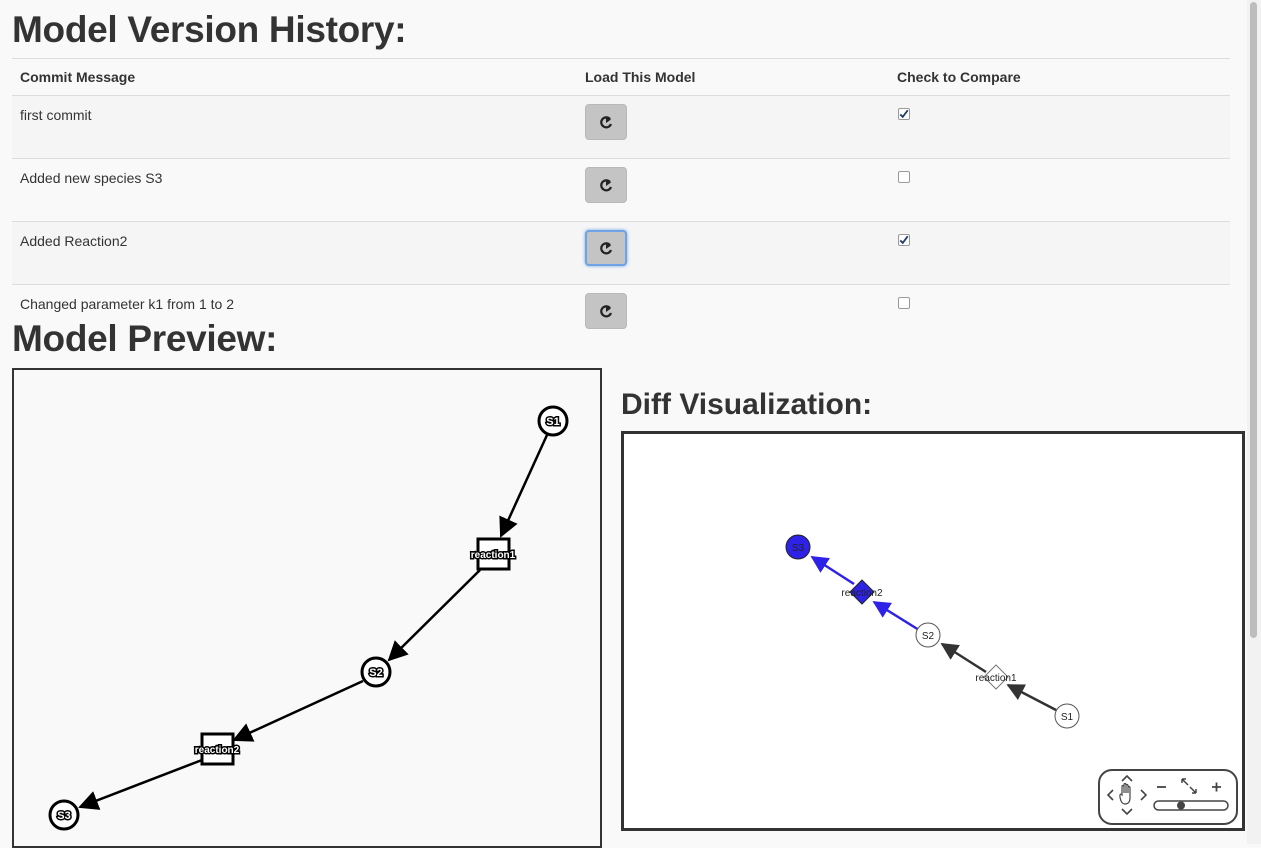  I want to click on diff-node-s2: S2, so click(928, 635).